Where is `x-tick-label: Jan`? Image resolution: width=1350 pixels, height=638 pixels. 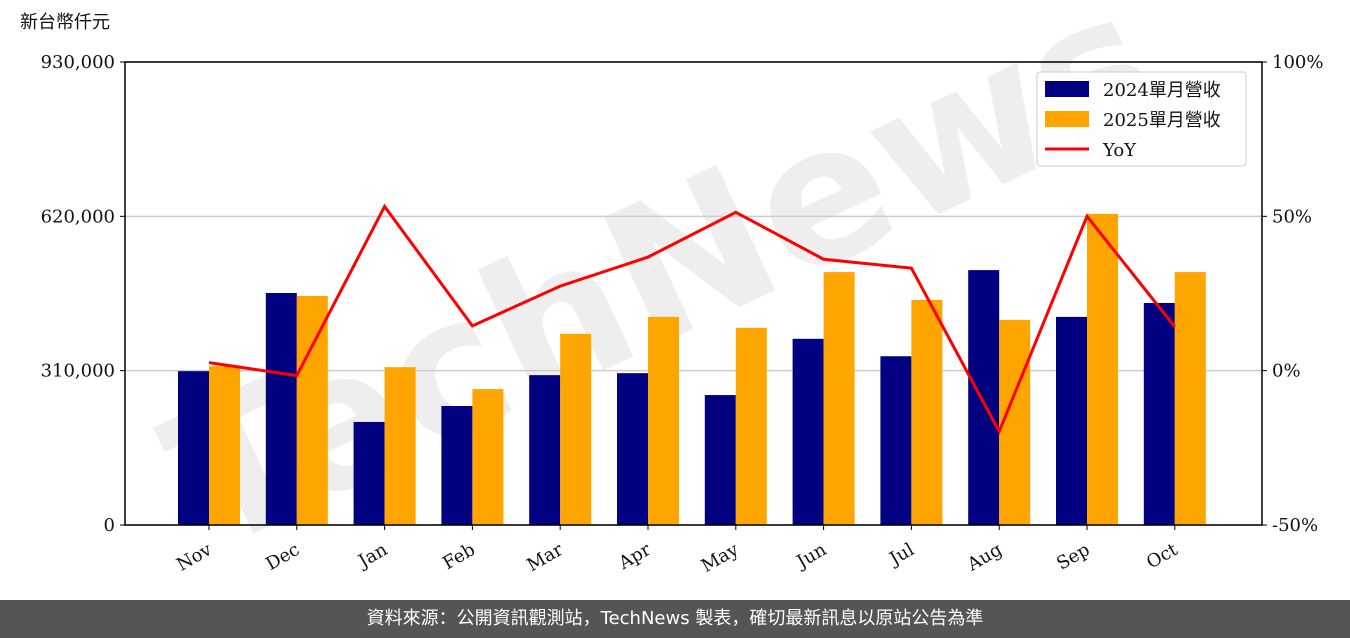 x-tick-label: Jan is located at coordinates (372, 556).